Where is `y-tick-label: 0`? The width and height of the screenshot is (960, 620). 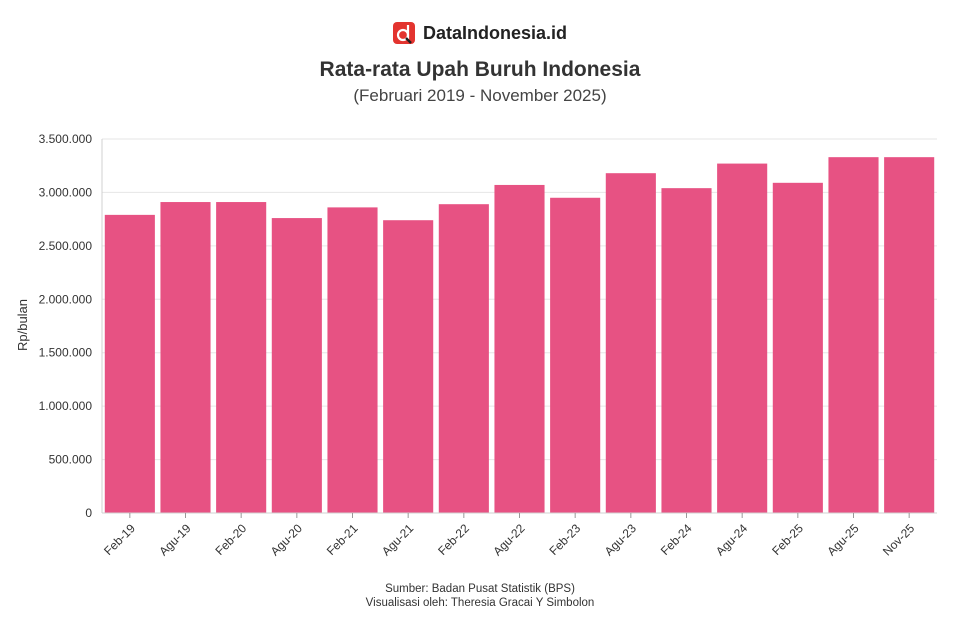 y-tick-label: 0 is located at coordinates (88, 513).